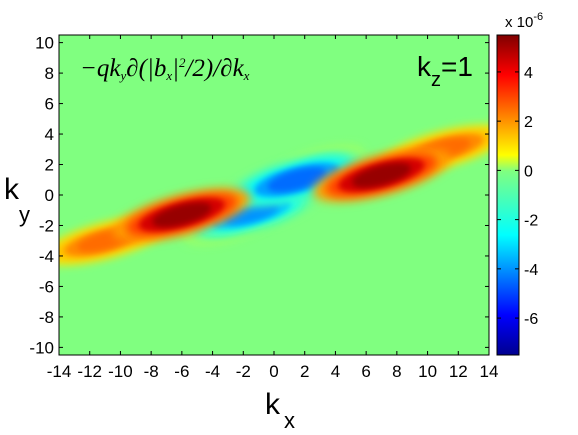  I want to click on x-tick-label: -8, so click(151, 371).